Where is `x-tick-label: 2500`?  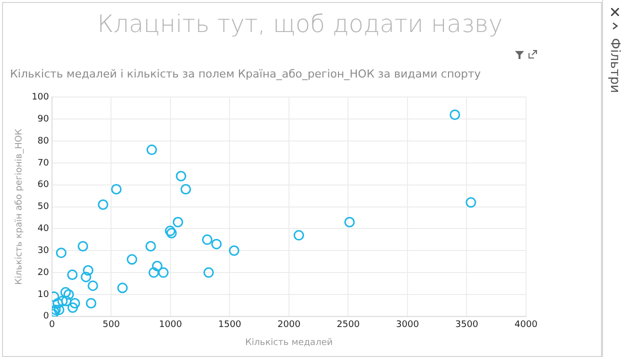 x-tick-label: 2500 is located at coordinates (348, 325).